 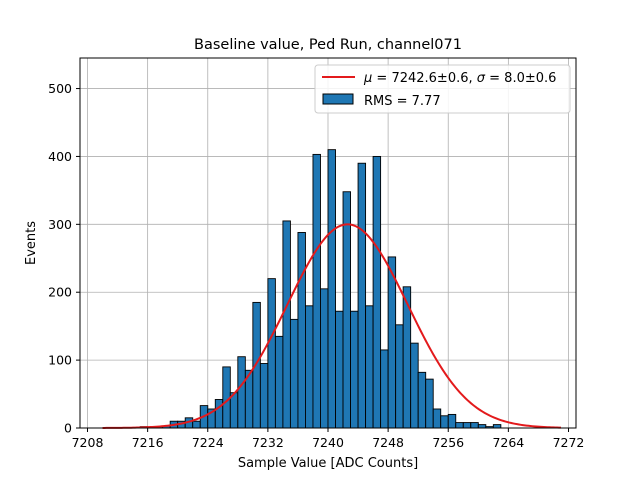 I want to click on x-tick-label: 7216, so click(x=148, y=442).